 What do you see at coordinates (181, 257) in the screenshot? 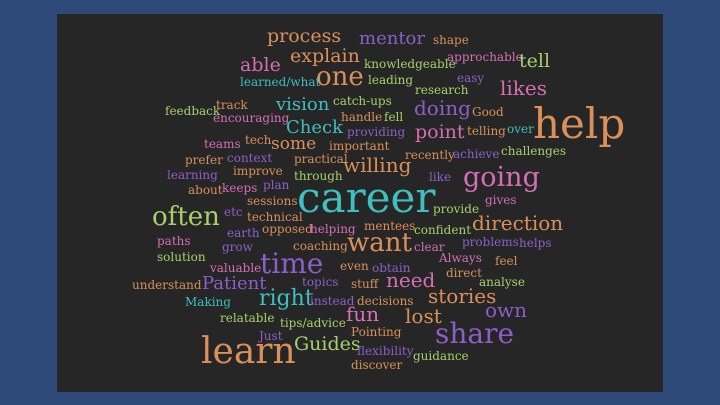
I see `word-solution: solution` at bounding box center [181, 257].